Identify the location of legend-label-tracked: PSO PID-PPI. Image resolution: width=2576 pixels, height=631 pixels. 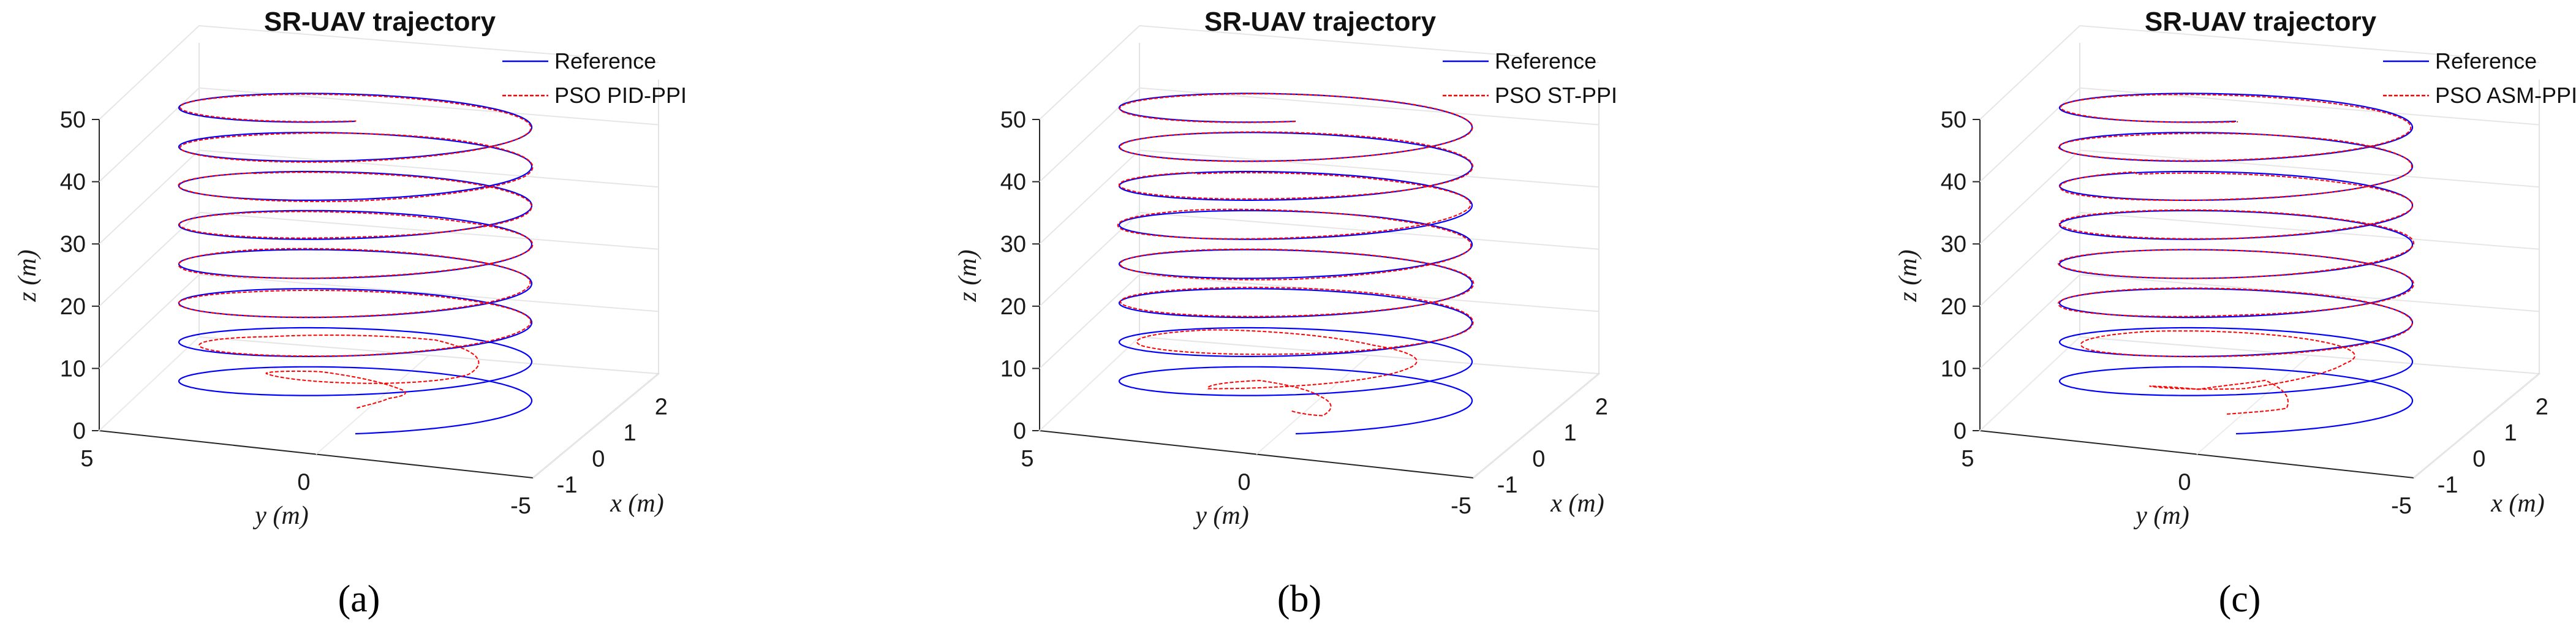
(620, 95).